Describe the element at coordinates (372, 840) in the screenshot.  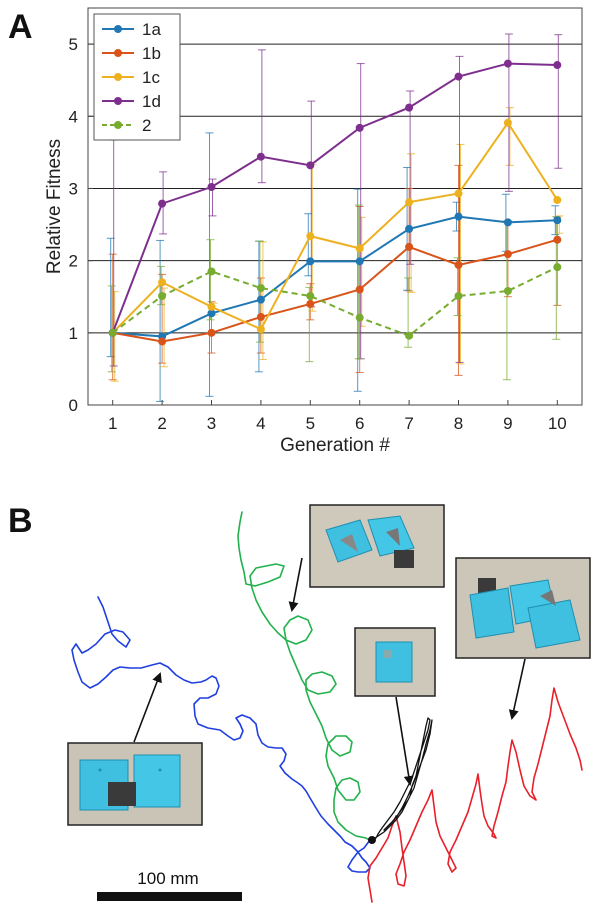
I see `black-trajectory-start` at that location.